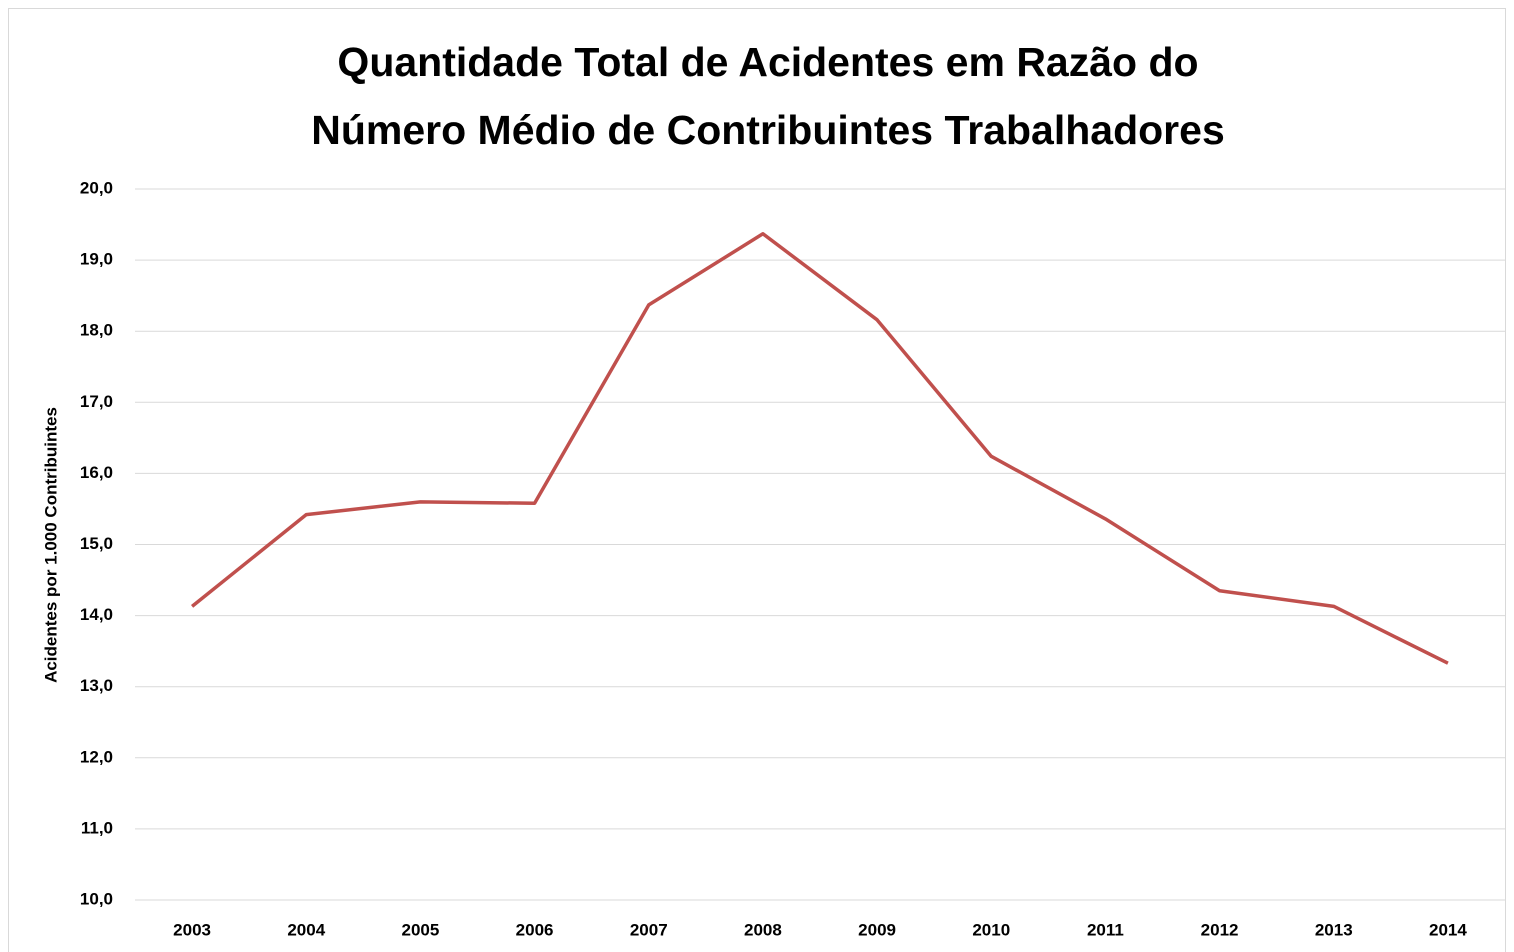  Describe the element at coordinates (96, 614) in the screenshot. I see `y-tick-label: 14,0` at that location.